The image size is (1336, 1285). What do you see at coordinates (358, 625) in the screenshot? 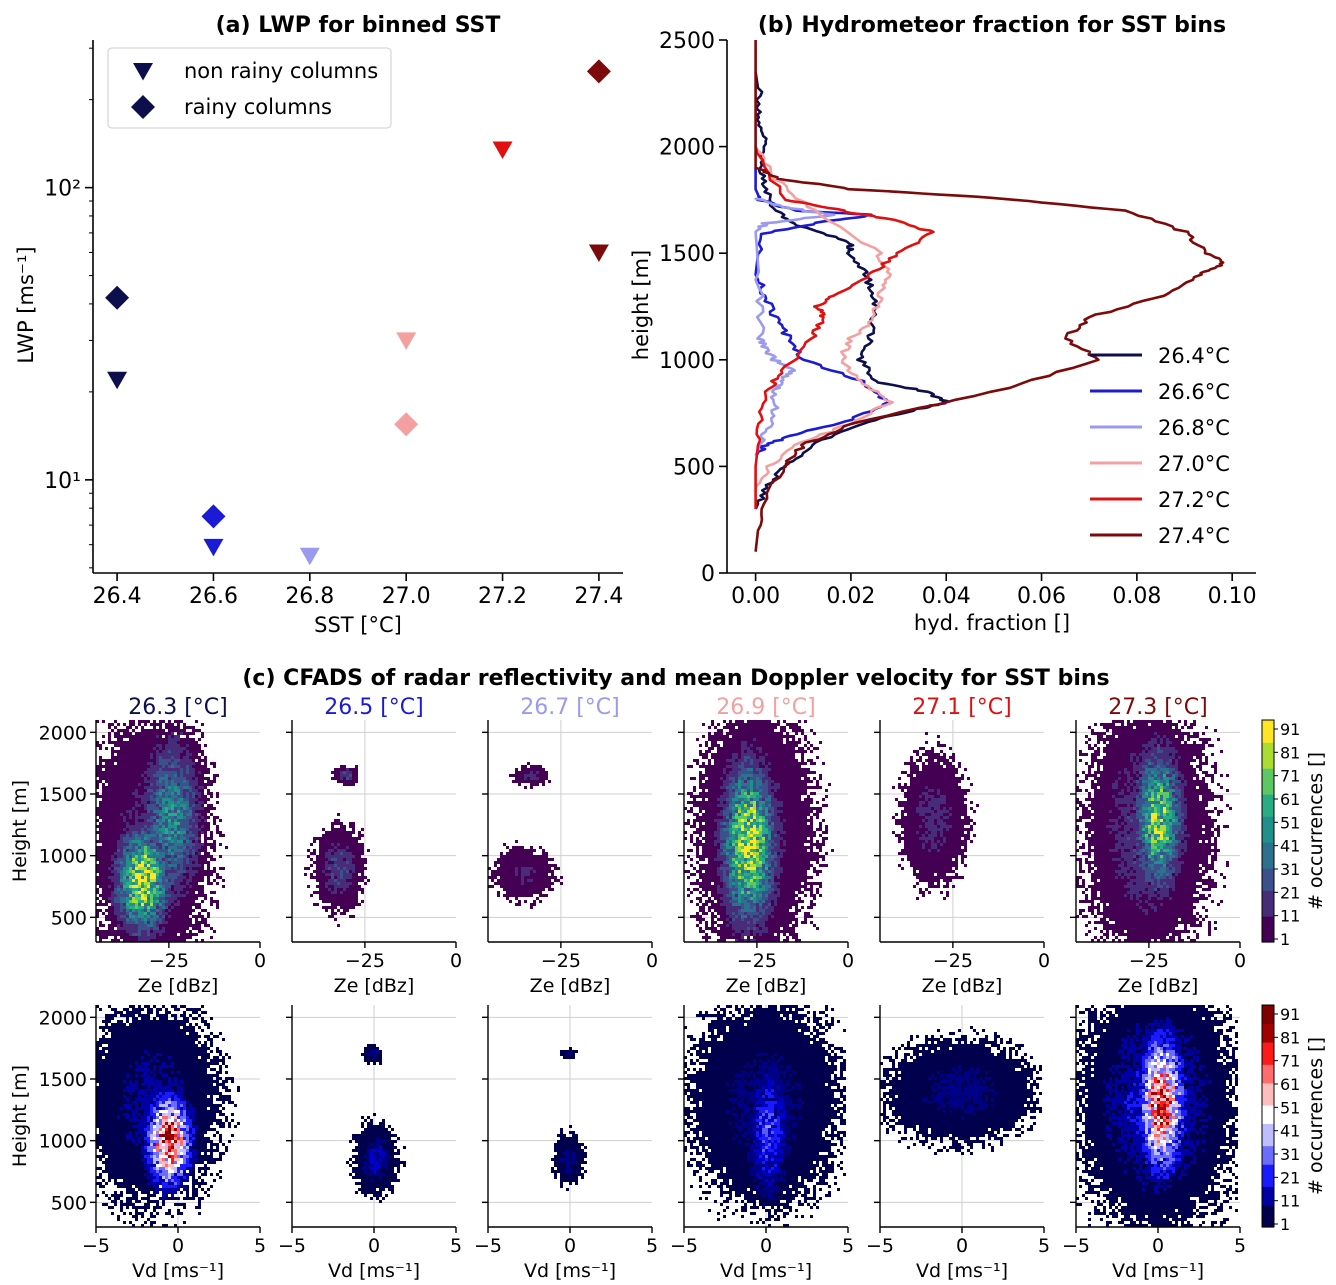
I see `panel-a-x-label: SST [°C]` at bounding box center [358, 625].